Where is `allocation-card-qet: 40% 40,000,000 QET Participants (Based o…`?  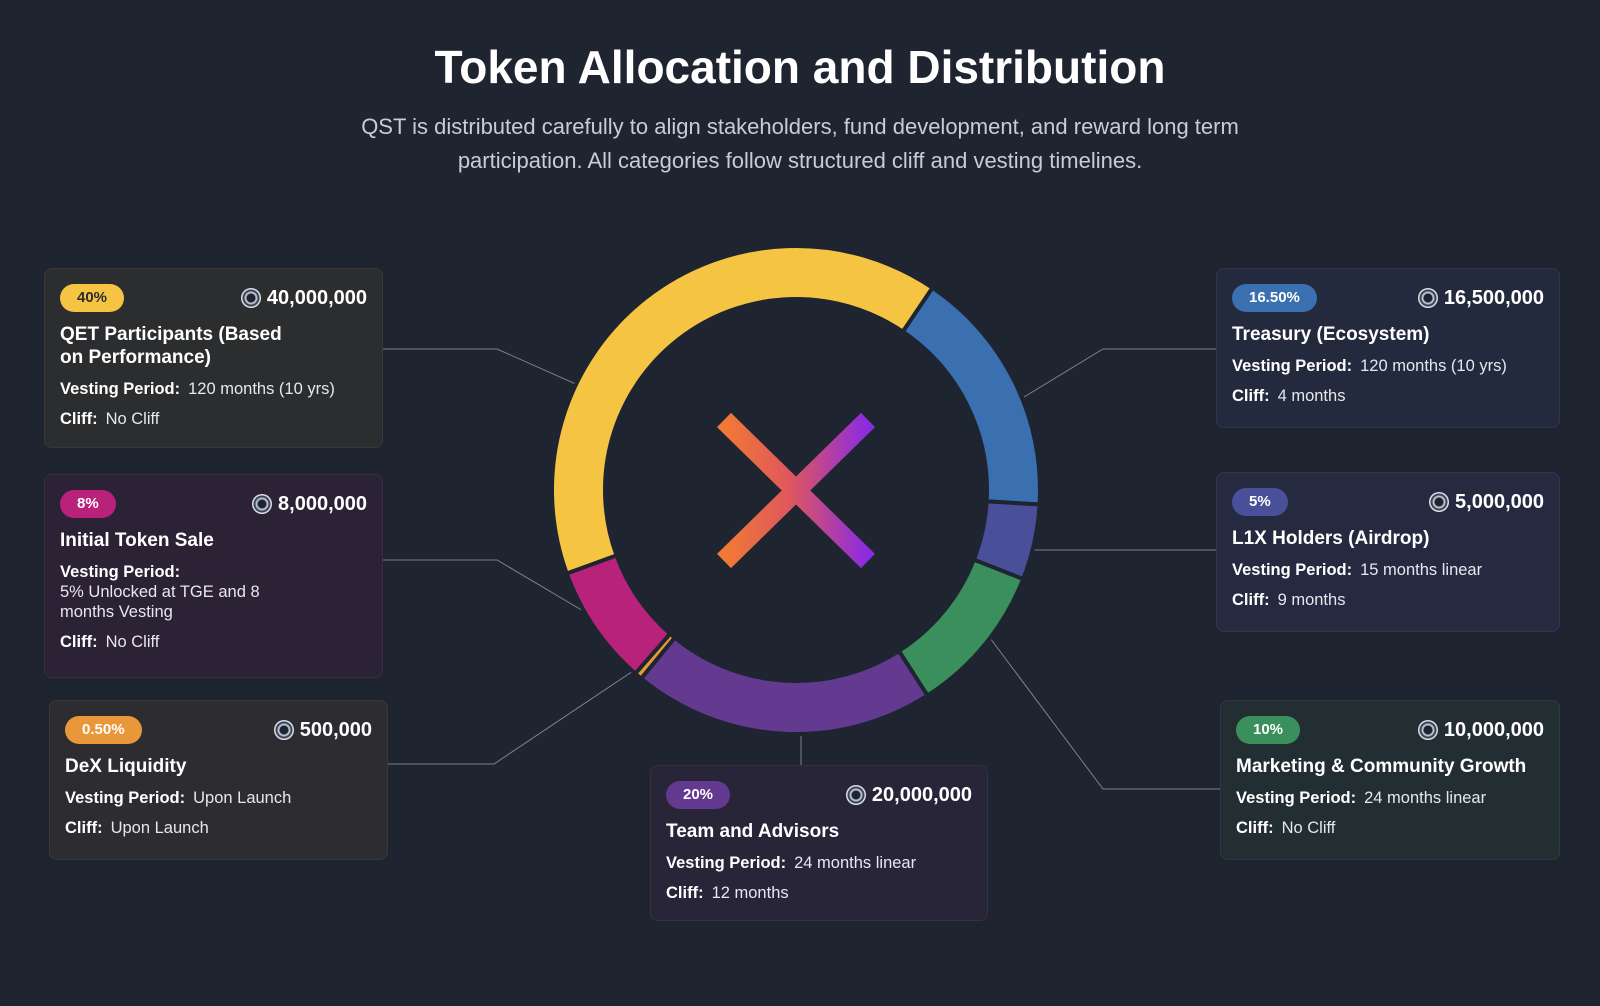
allocation-card-qet: 40% 40,000,000 QET Participants (Based o… is located at coordinates (213, 358).